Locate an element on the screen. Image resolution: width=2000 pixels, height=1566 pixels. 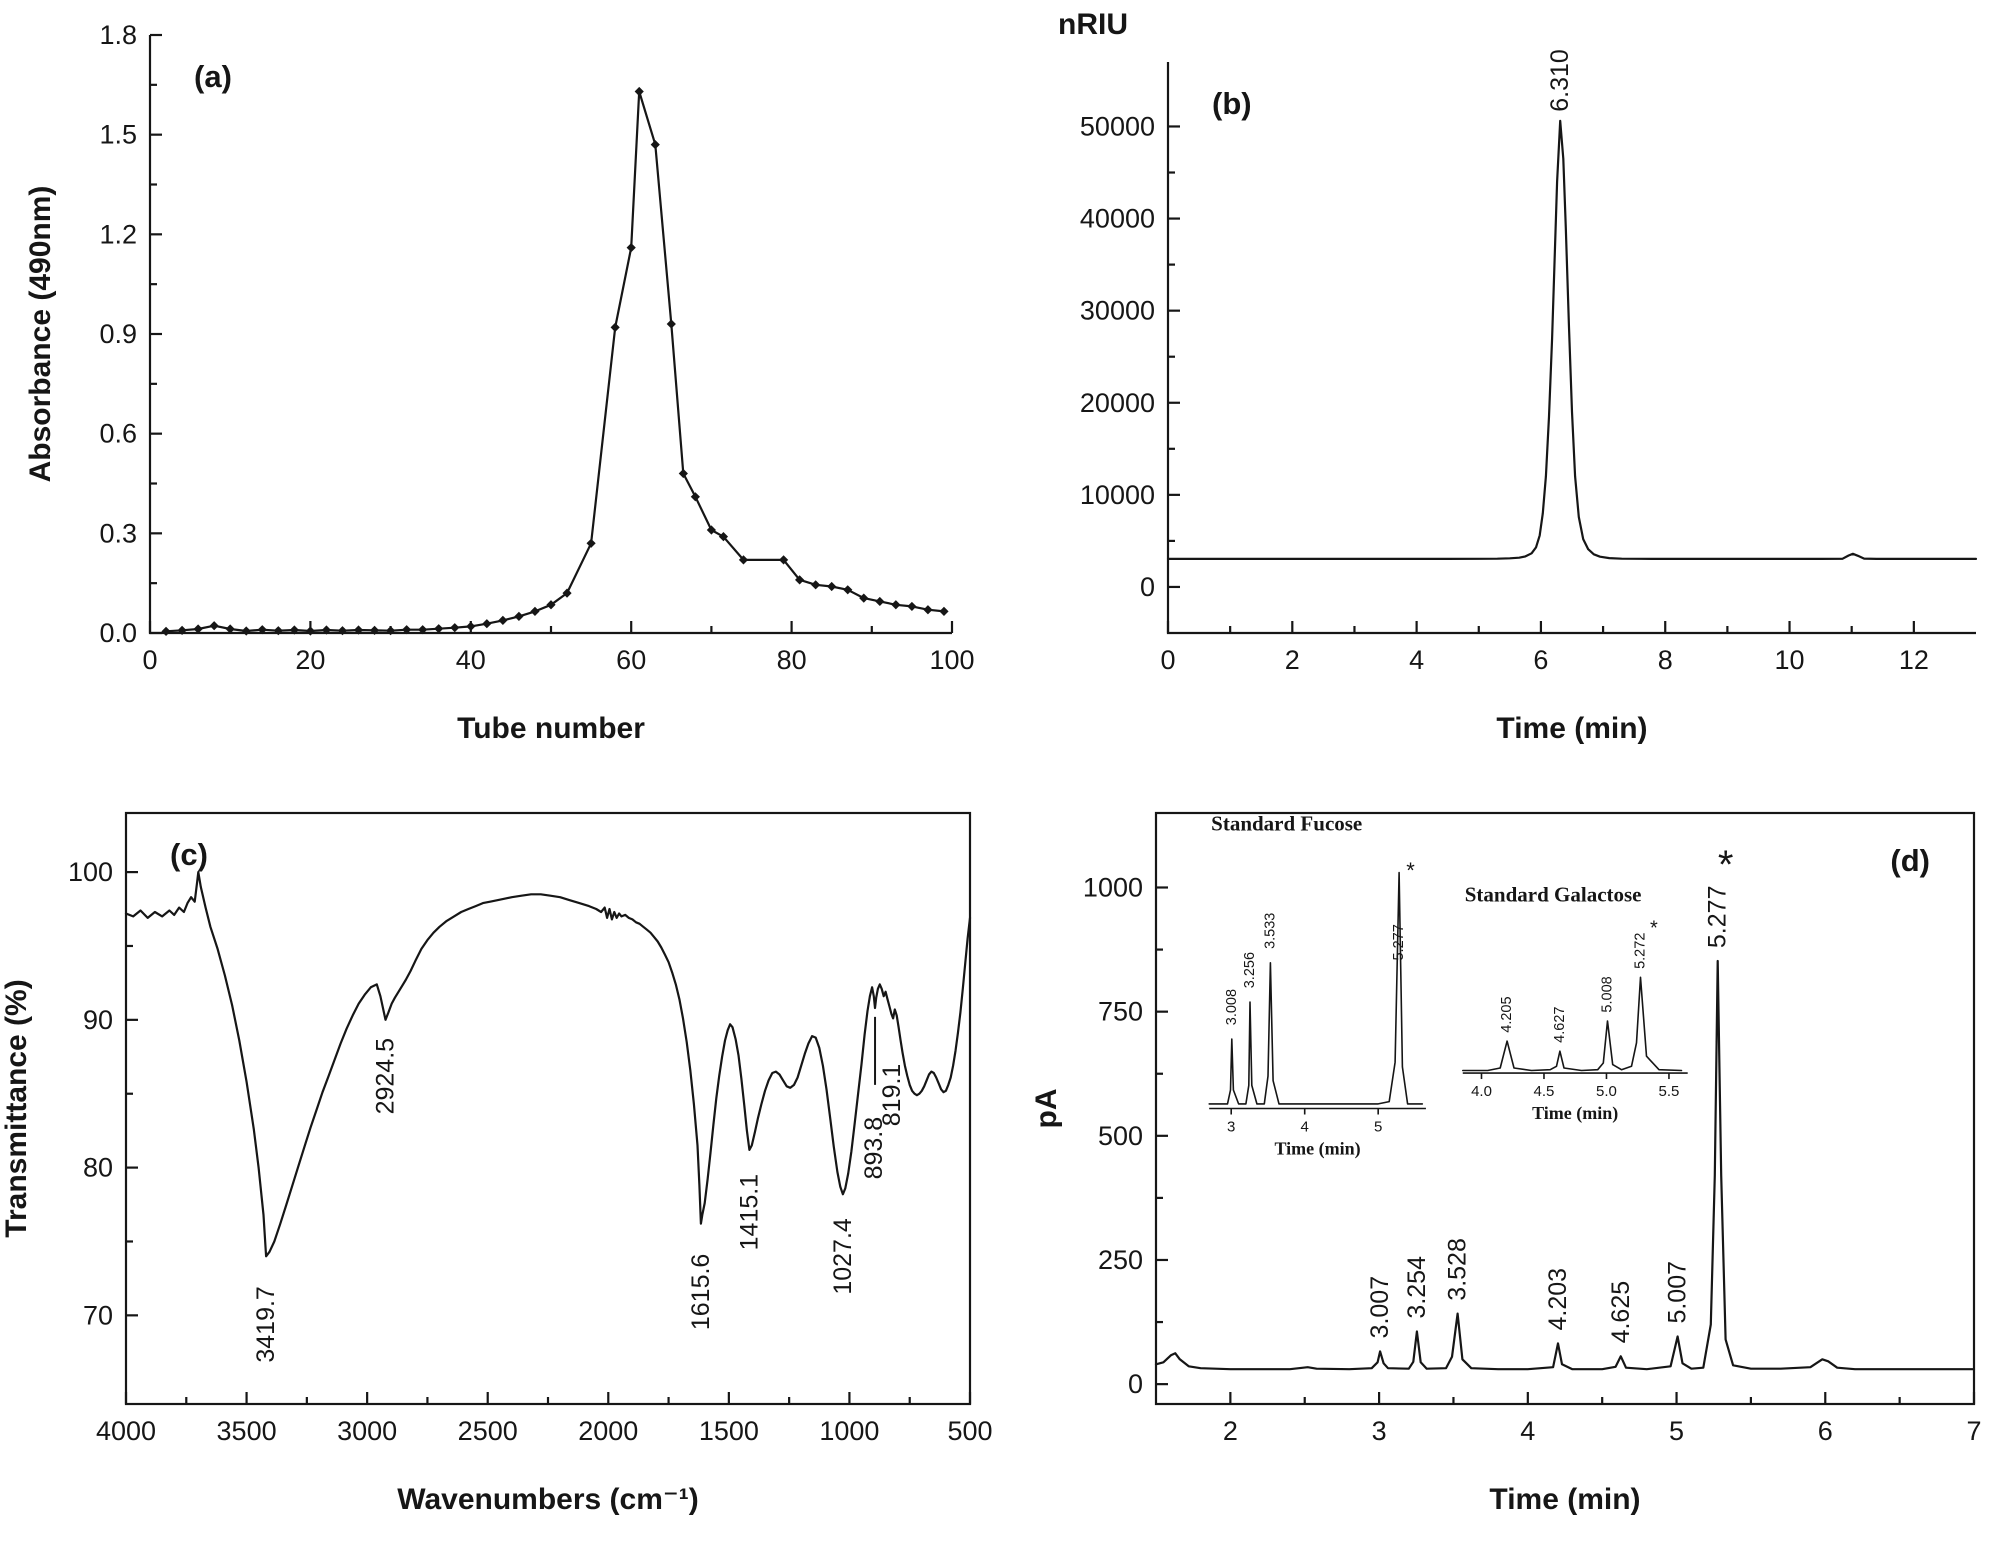
y-tick-label: 100 is located at coordinates (90, 872).